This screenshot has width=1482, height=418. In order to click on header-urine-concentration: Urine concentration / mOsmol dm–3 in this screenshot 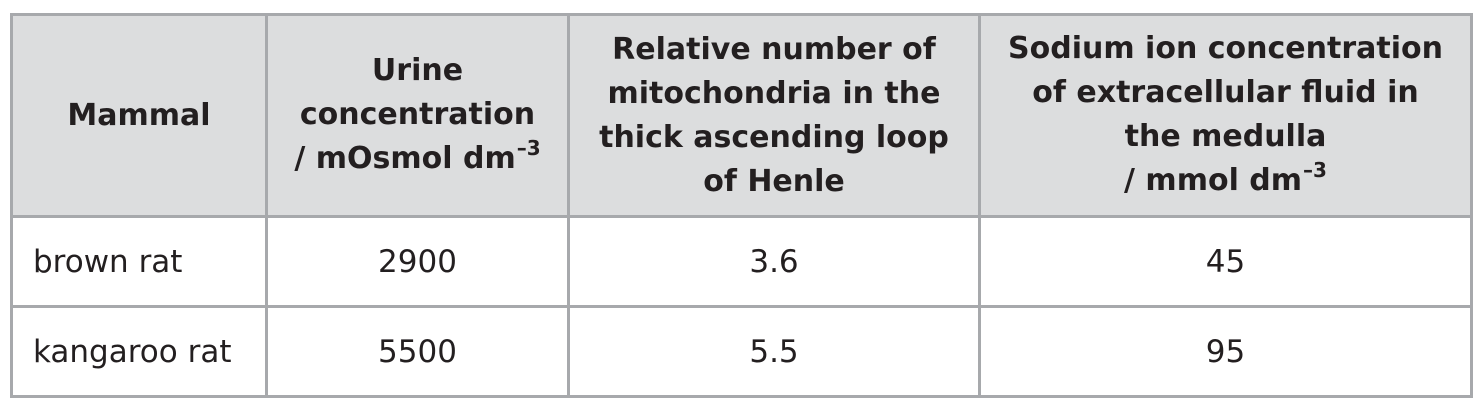, I will do `click(417, 115)`.